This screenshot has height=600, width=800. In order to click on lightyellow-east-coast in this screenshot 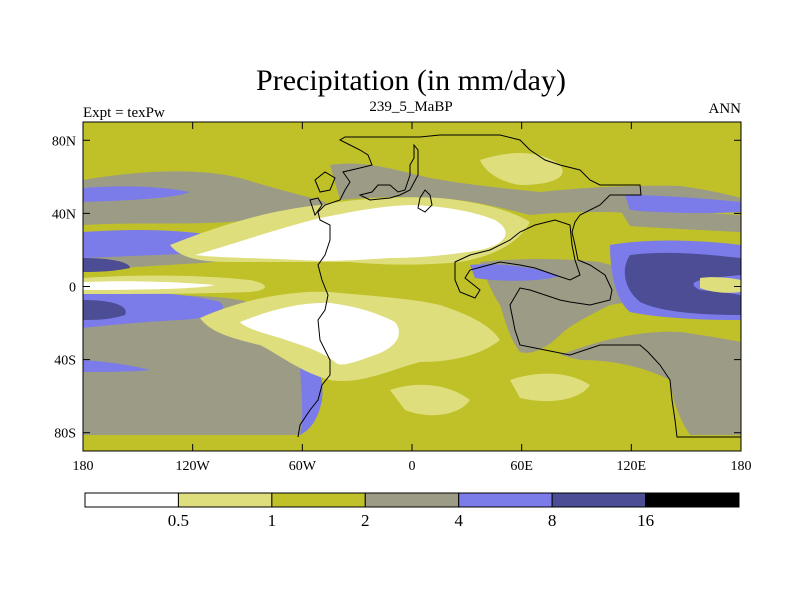, I will do `click(720, 285)`.